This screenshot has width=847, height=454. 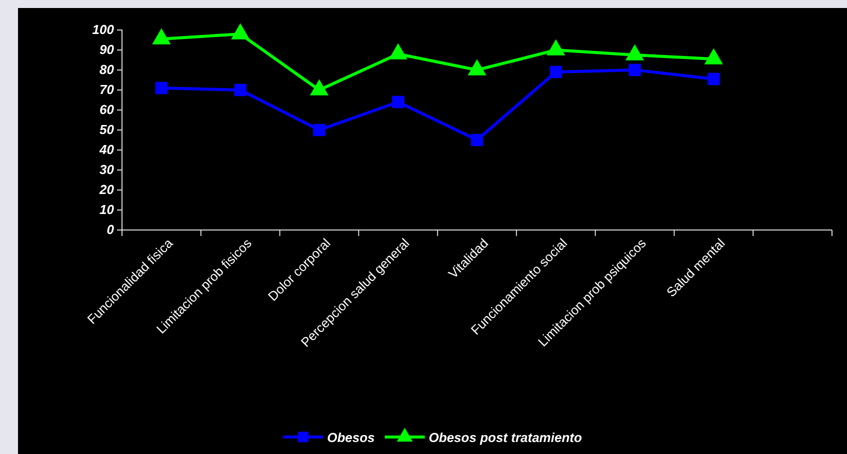 What do you see at coordinates (107, 90) in the screenshot?
I see `y-tick-label: 70` at bounding box center [107, 90].